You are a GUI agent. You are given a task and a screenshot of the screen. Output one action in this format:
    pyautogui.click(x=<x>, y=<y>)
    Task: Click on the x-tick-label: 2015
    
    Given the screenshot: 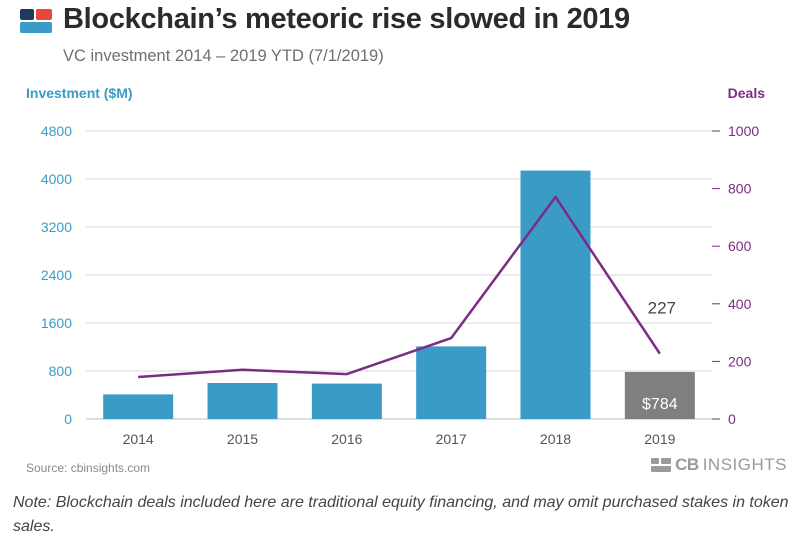 What is the action you would take?
    pyautogui.click(x=242, y=439)
    